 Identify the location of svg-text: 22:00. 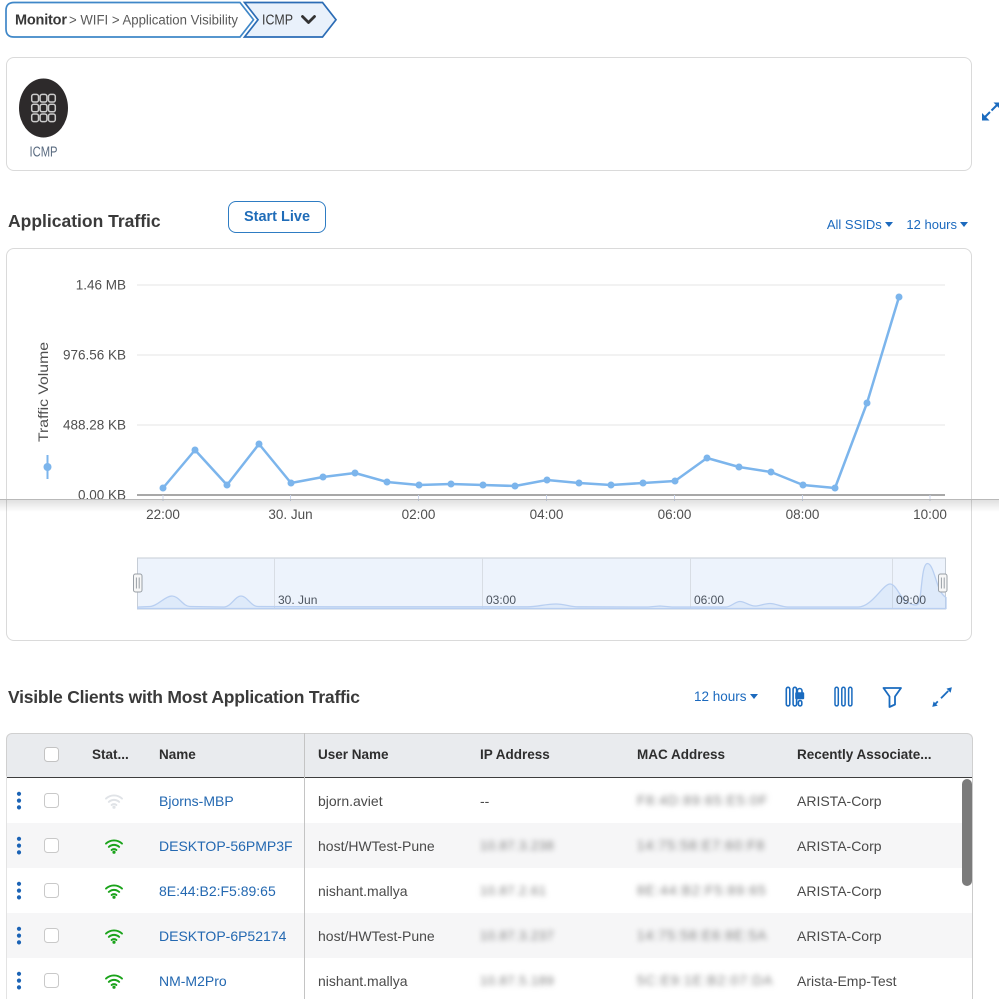
(163, 514).